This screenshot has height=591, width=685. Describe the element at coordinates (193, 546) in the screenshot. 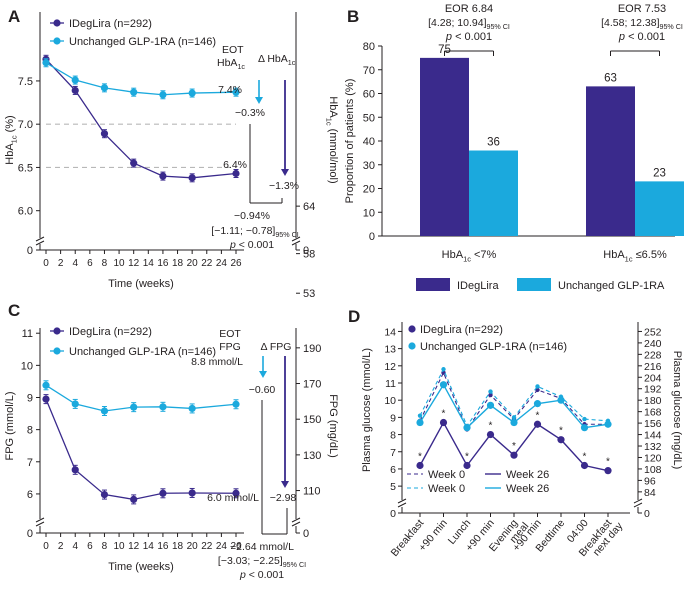

I see `x-tick-label: 20` at that location.